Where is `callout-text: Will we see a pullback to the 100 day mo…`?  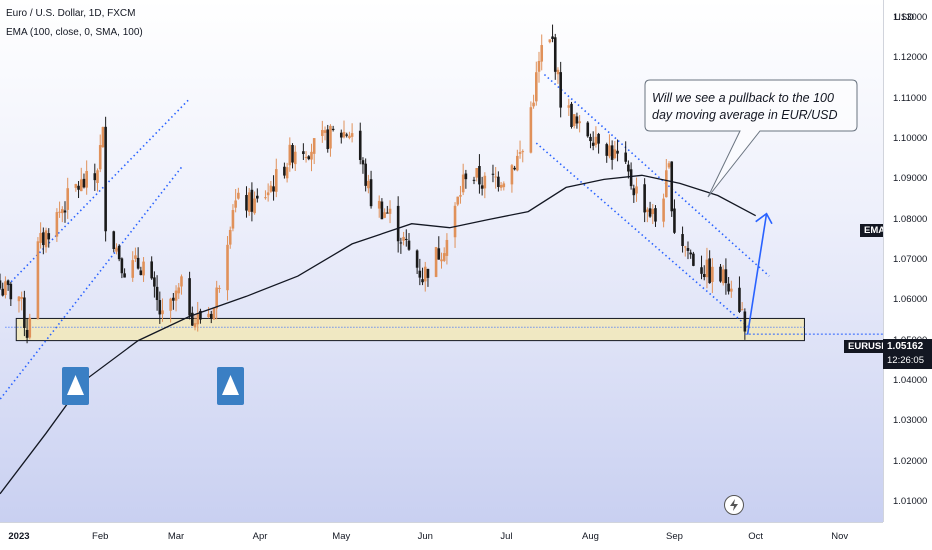
callout-text: Will we see a pullback to the 100 day mo… is located at coordinates (745, 106).